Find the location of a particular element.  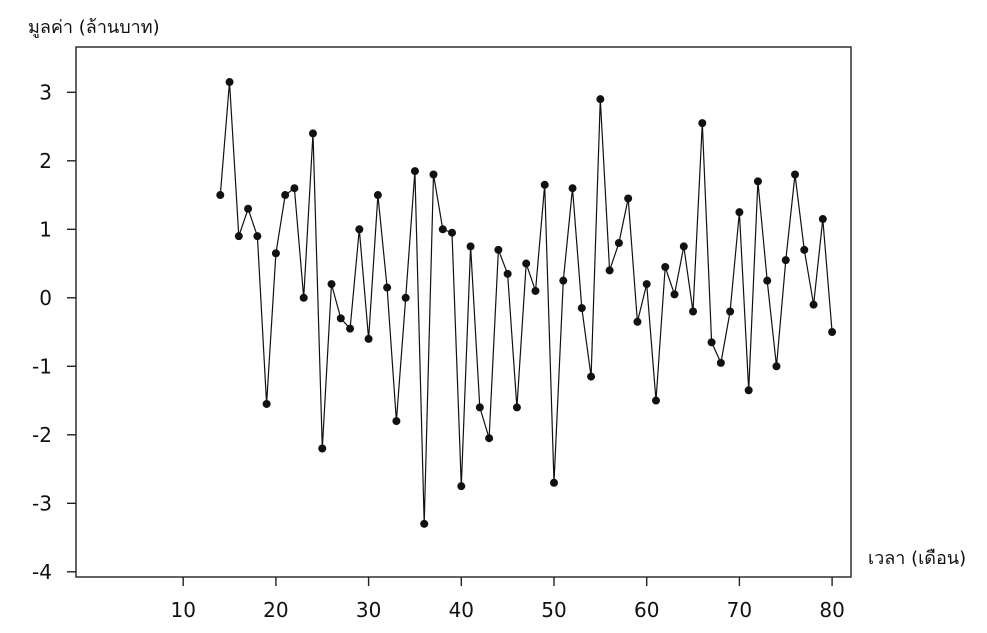

x-tick-label: 50 is located at coordinates (553, 610).